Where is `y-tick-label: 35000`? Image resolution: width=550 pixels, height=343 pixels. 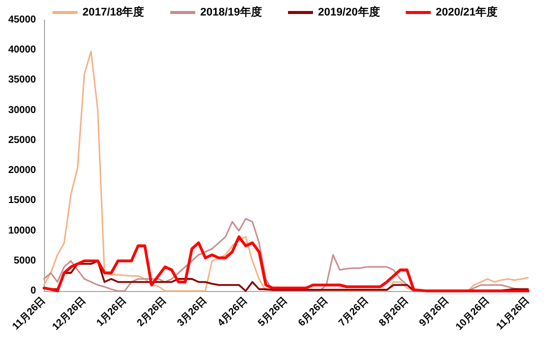
y-tick-label: 35000 is located at coordinates (22, 80).